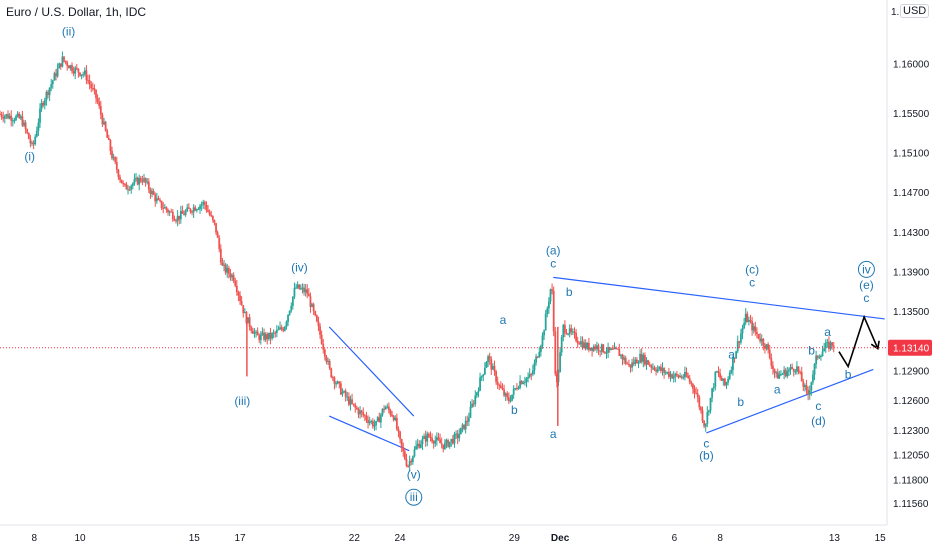 This screenshot has height=550, width=932. What do you see at coordinates (898, 12) in the screenshot?
I see `price-tick-label-top: 1.1` at bounding box center [898, 12].